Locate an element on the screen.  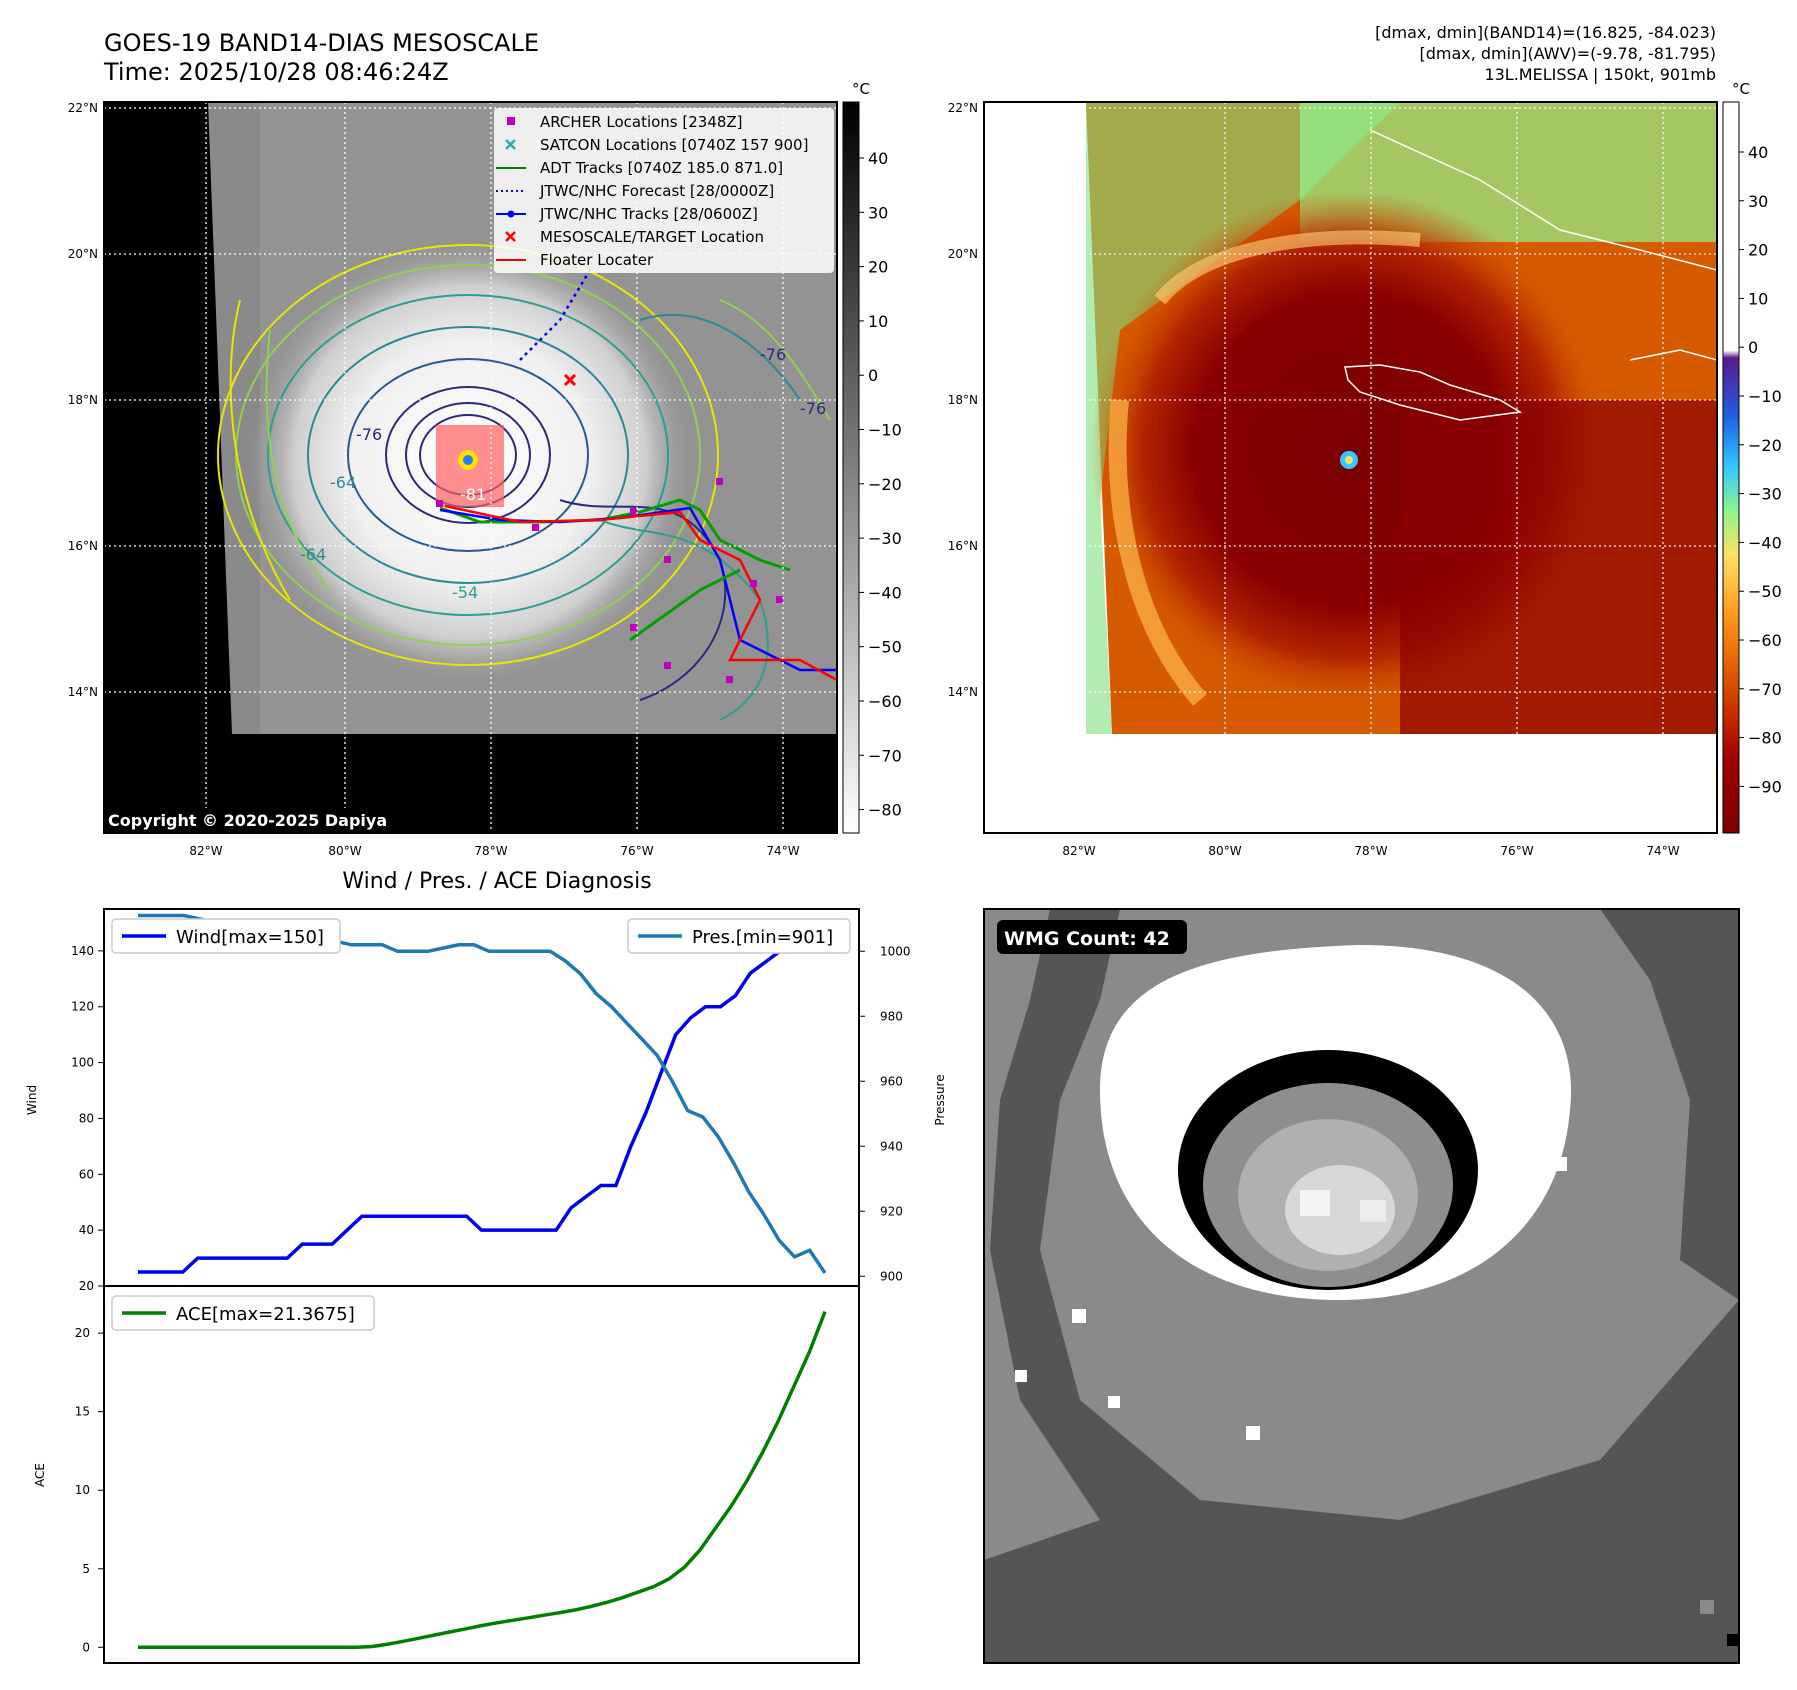
legend-entry: Floater Locater is located at coordinates (575, 260).